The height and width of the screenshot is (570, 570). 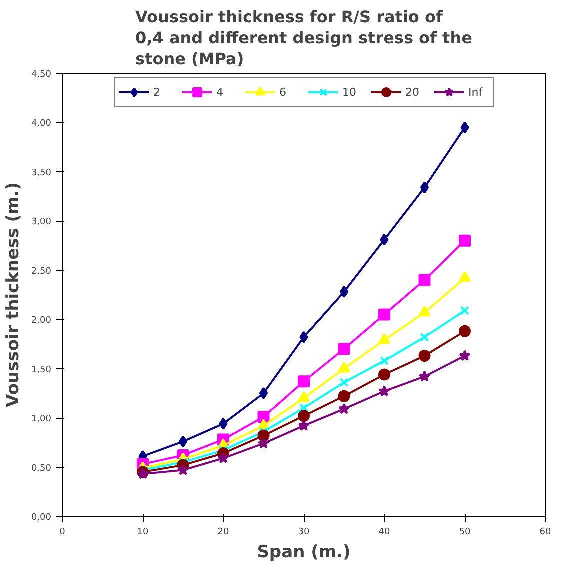 What do you see at coordinates (384, 533) in the screenshot?
I see `x-tick-label: 40` at bounding box center [384, 533].